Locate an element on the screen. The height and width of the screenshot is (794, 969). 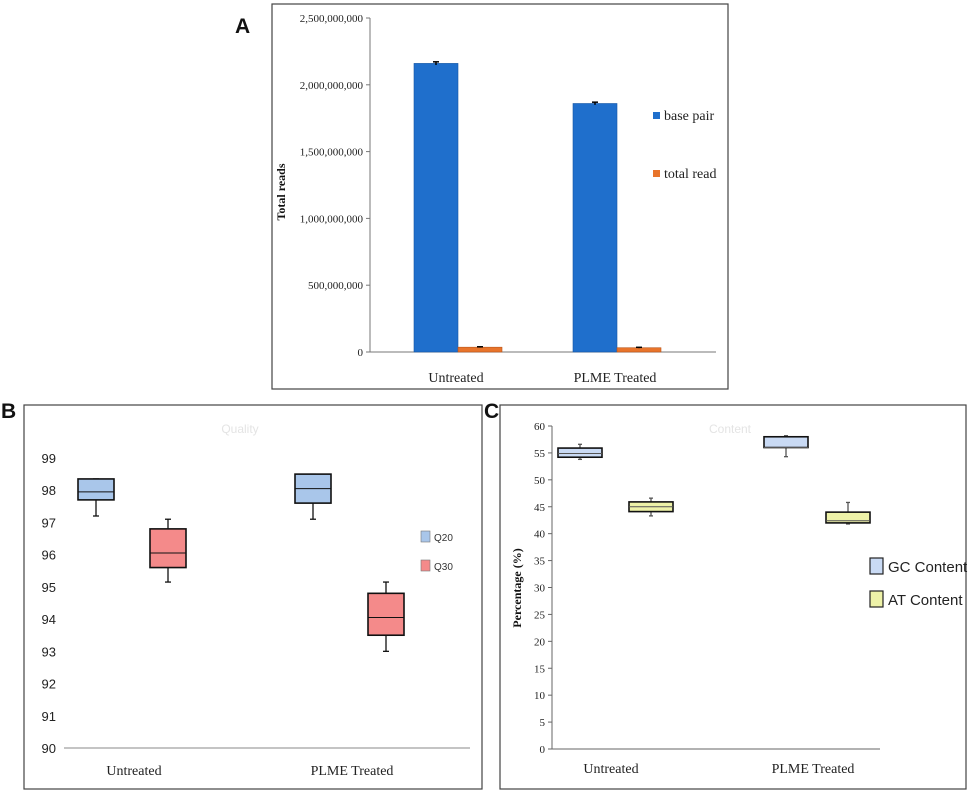
panel-c-y-tick-label: 60 is located at coordinates (540, 427).